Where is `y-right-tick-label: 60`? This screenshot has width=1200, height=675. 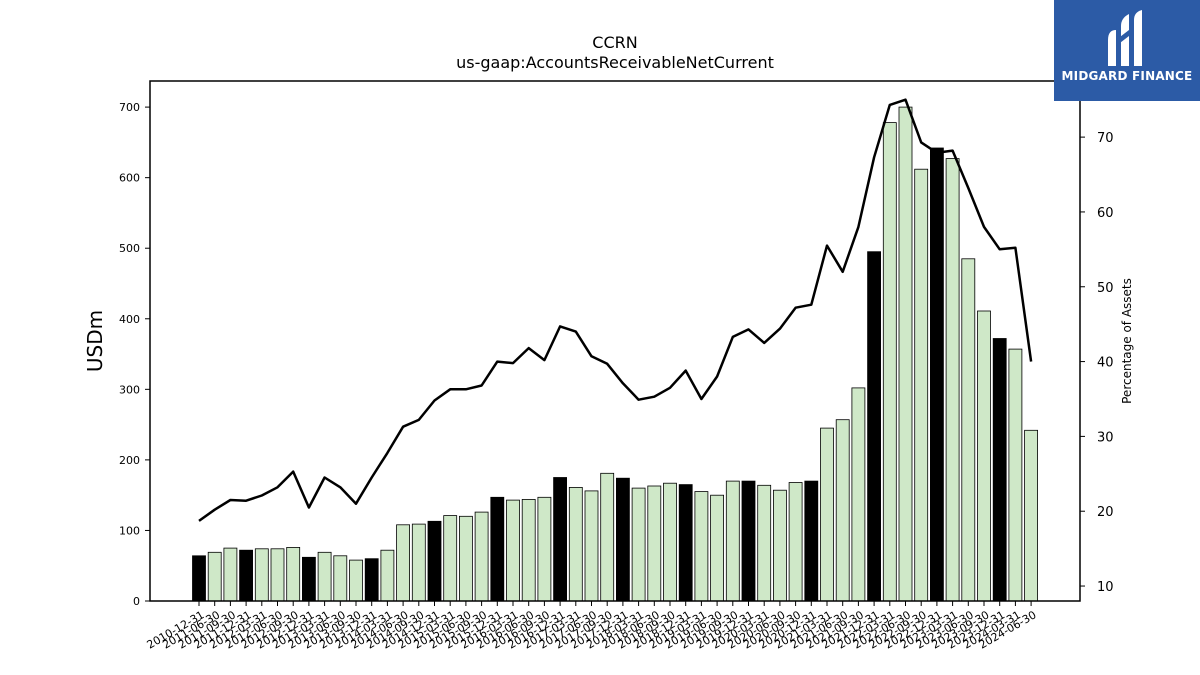 y-right-tick-label: 60 is located at coordinates (1105, 213).